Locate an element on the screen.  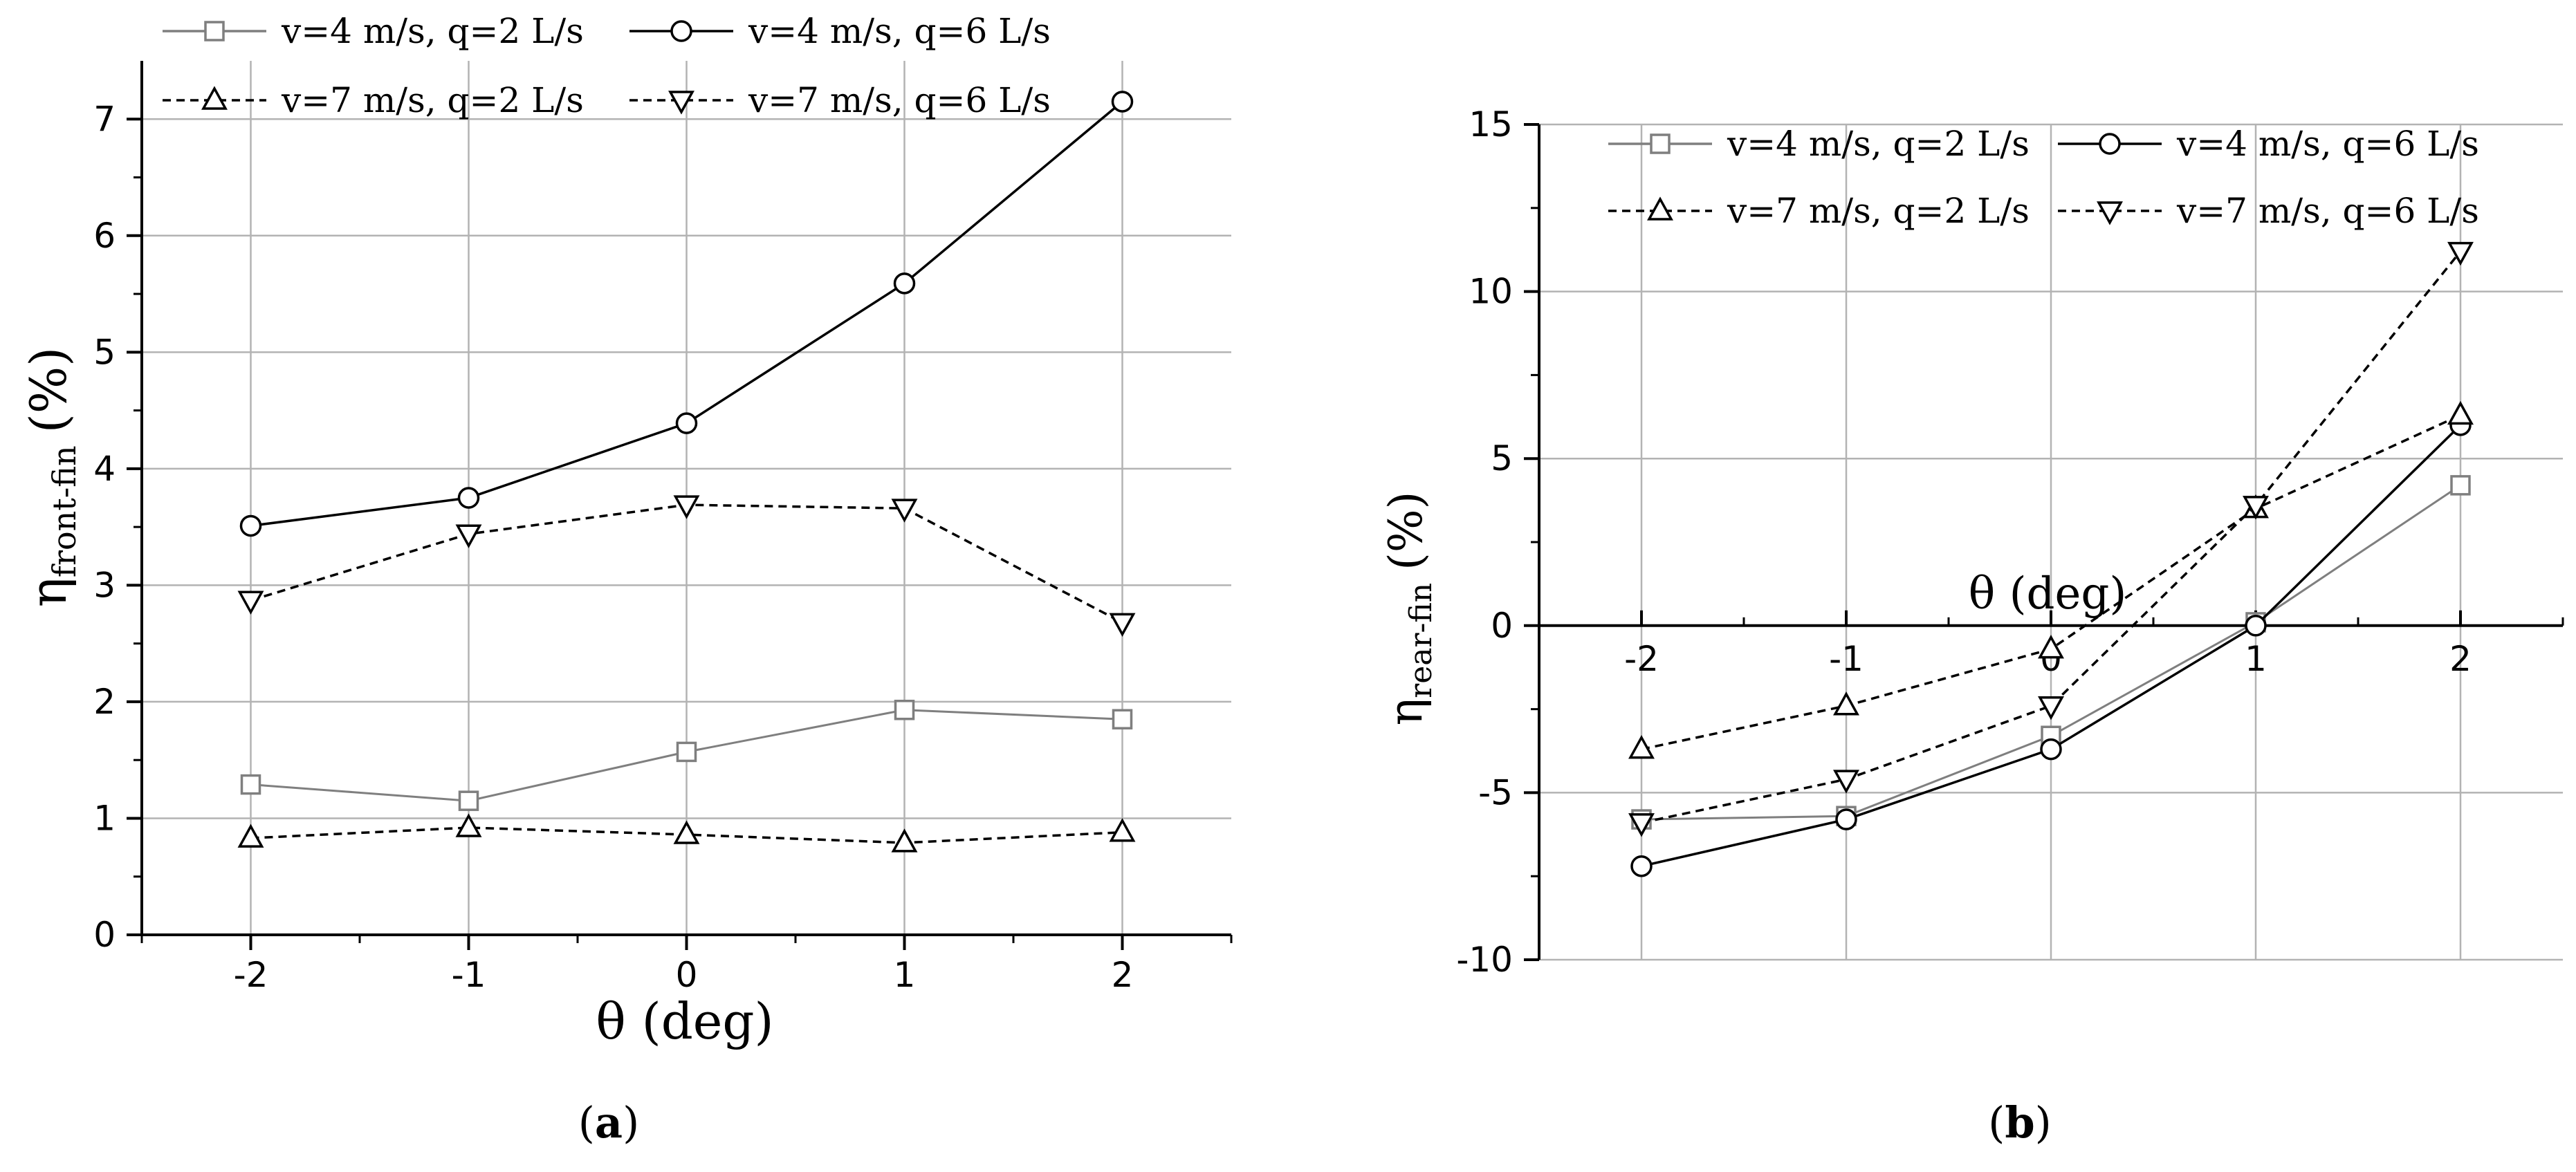
panel-caption-b: (b) is located at coordinates (2020, 1122).